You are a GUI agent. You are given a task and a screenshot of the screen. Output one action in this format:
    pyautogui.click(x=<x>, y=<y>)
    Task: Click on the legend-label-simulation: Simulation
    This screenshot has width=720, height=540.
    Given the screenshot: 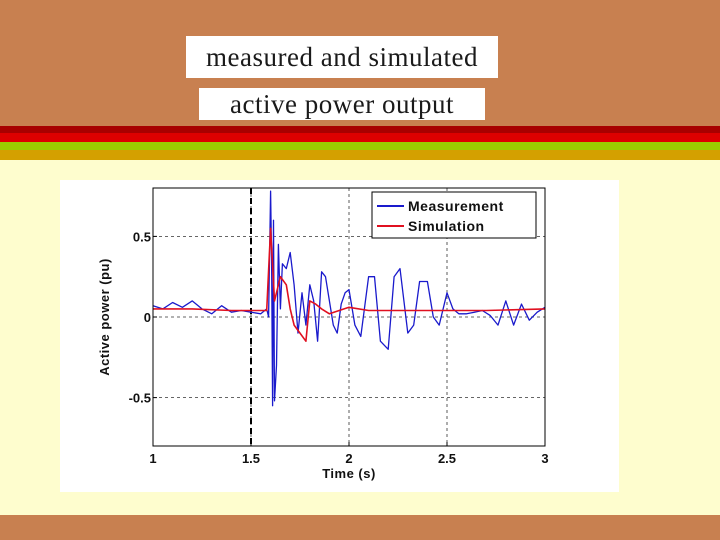 What is the action you would take?
    pyautogui.click(x=446, y=226)
    